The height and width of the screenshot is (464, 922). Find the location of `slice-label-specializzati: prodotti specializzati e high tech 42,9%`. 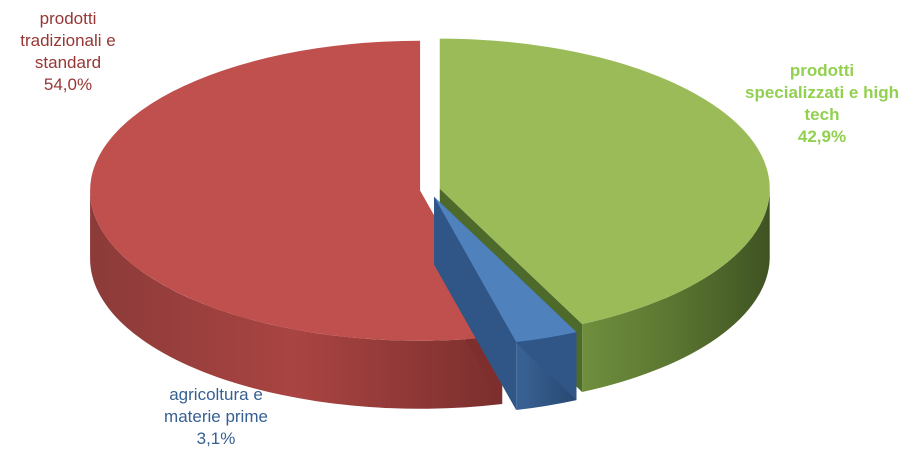

slice-label-specializzati: prodotti specializzati e high tech 42,9% is located at coordinates (822, 104).